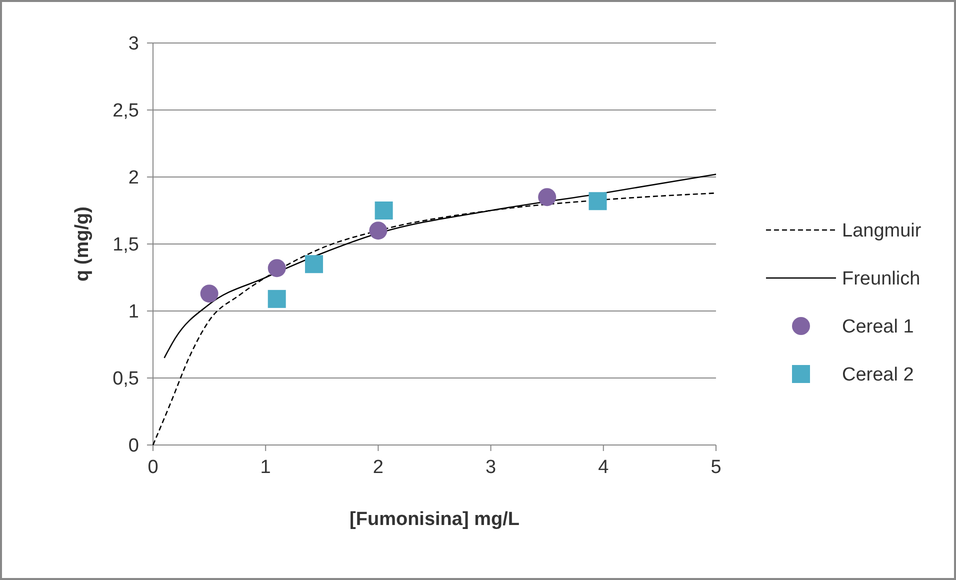  What do you see at coordinates (882, 231) in the screenshot?
I see `legend-label: Langmuir` at bounding box center [882, 231].